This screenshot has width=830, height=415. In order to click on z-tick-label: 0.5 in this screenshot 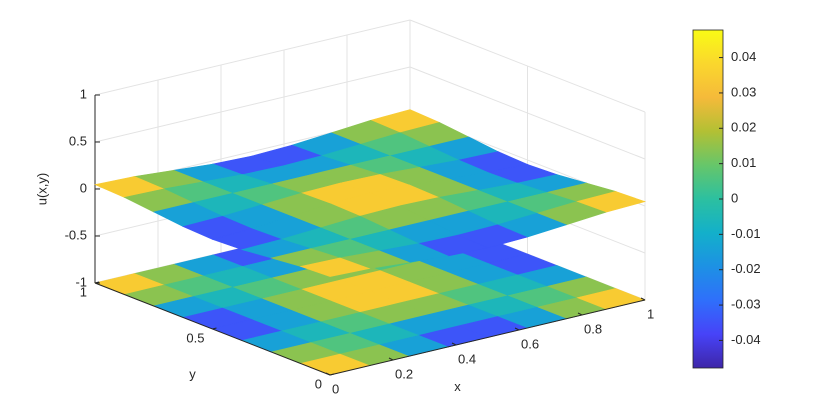, I will do `click(78, 140)`.